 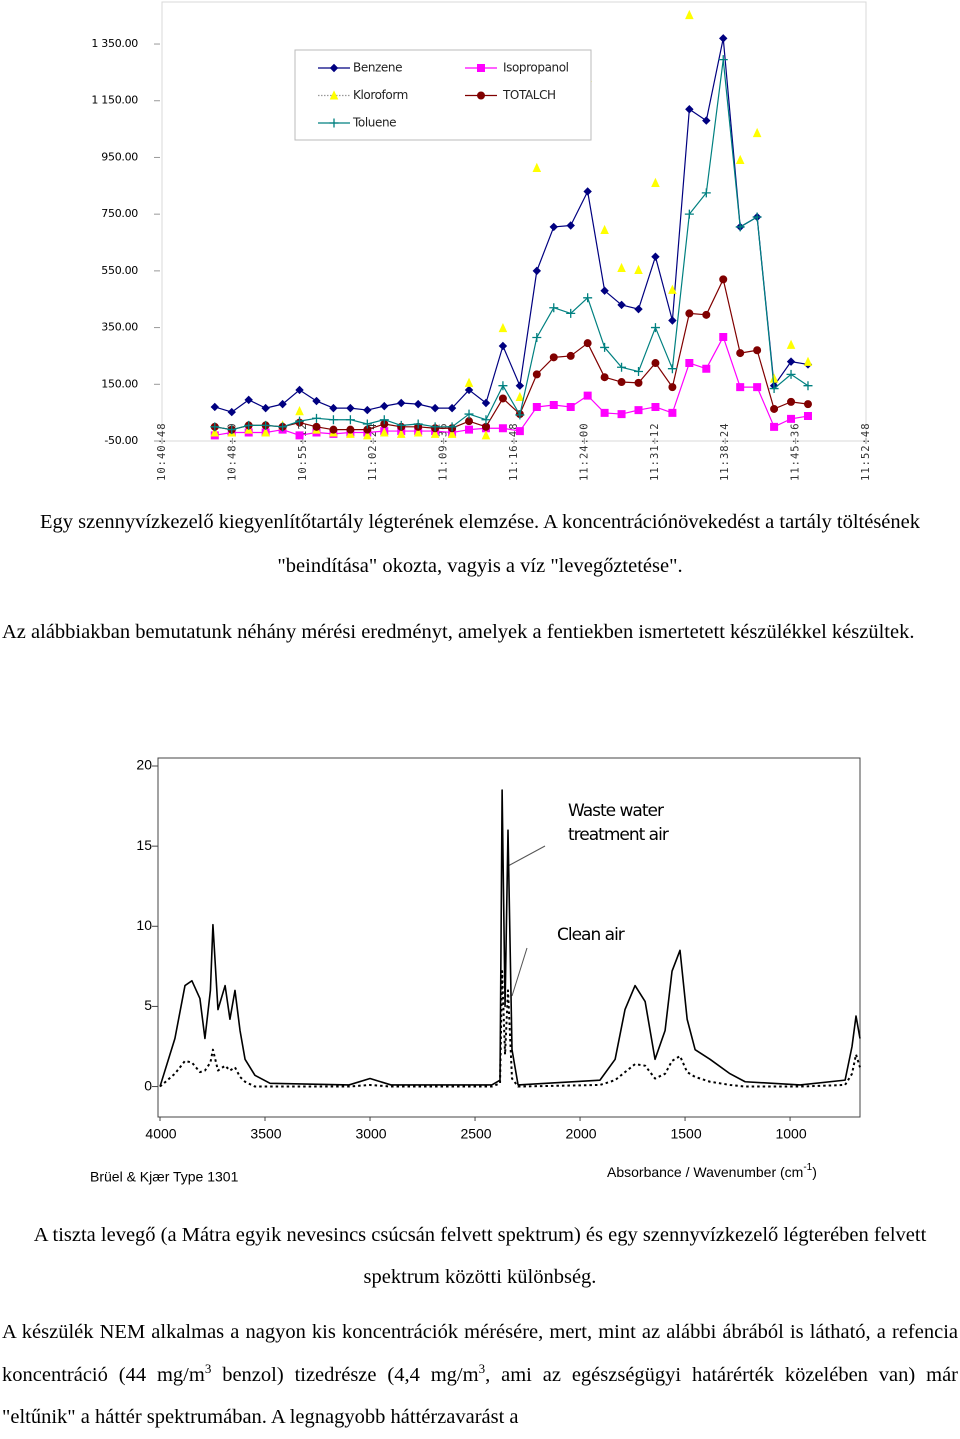 I want to click on annotation: Clean air, so click(x=591, y=935).